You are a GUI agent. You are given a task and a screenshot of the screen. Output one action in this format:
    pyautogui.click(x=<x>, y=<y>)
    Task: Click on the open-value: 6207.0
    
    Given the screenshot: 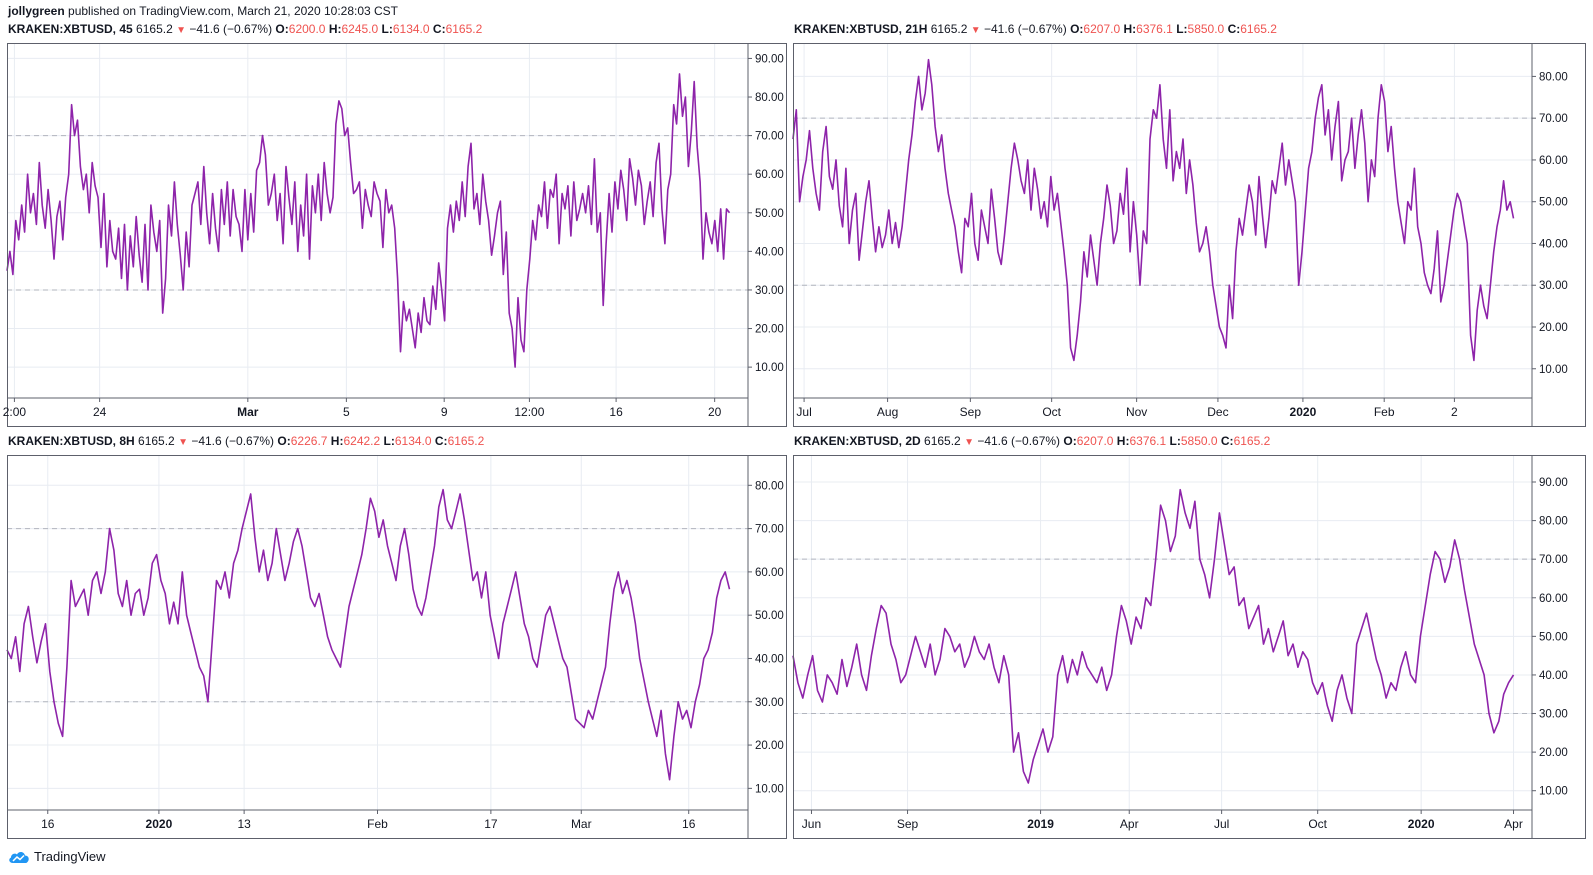 What is the action you would take?
    pyautogui.click(x=1095, y=441)
    